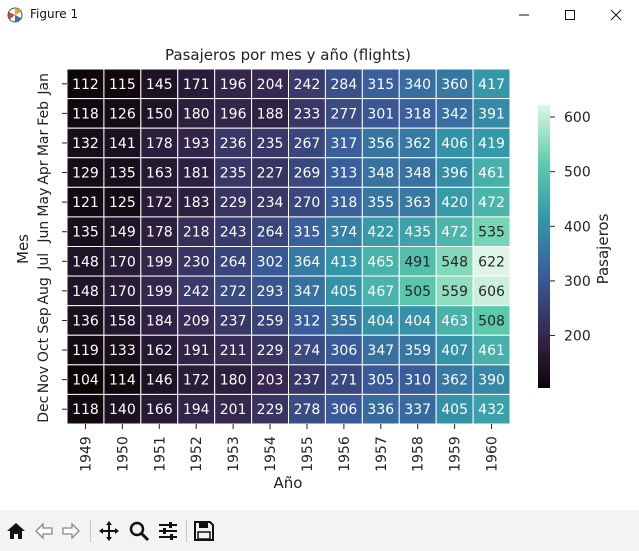 Image resolution: width=639 pixels, height=551 pixels. I want to click on minimize-icon, so click(524, 15).